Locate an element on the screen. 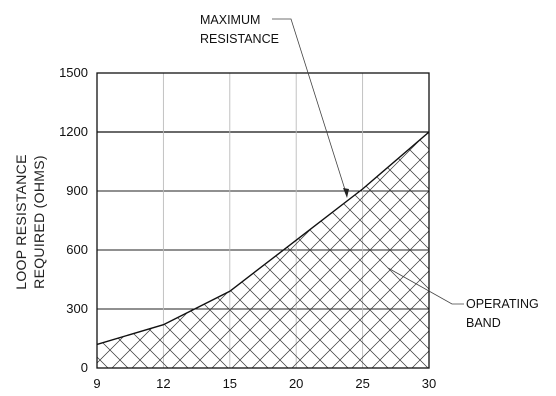  x-tick-label: 12 is located at coordinates (163, 383).